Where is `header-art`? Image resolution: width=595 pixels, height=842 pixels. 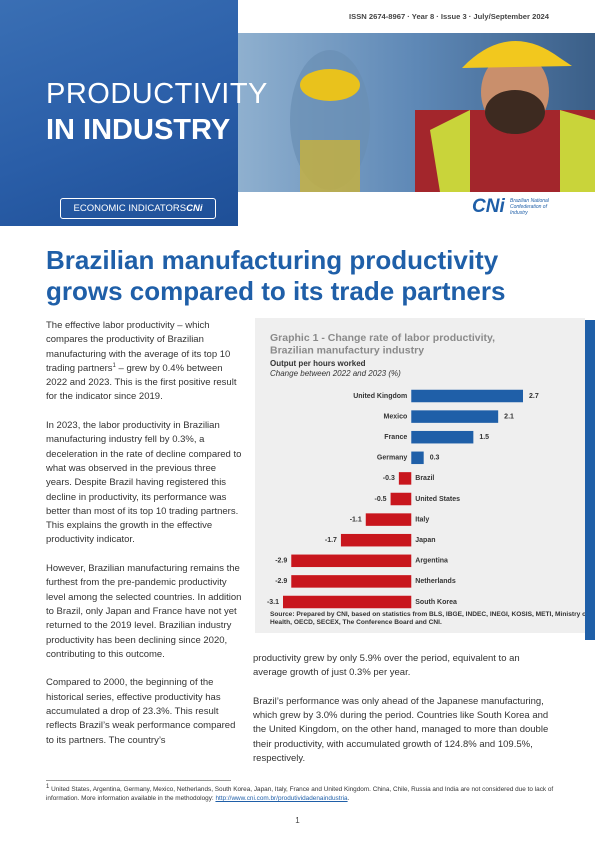
header-art is located at coordinates (416, 112).